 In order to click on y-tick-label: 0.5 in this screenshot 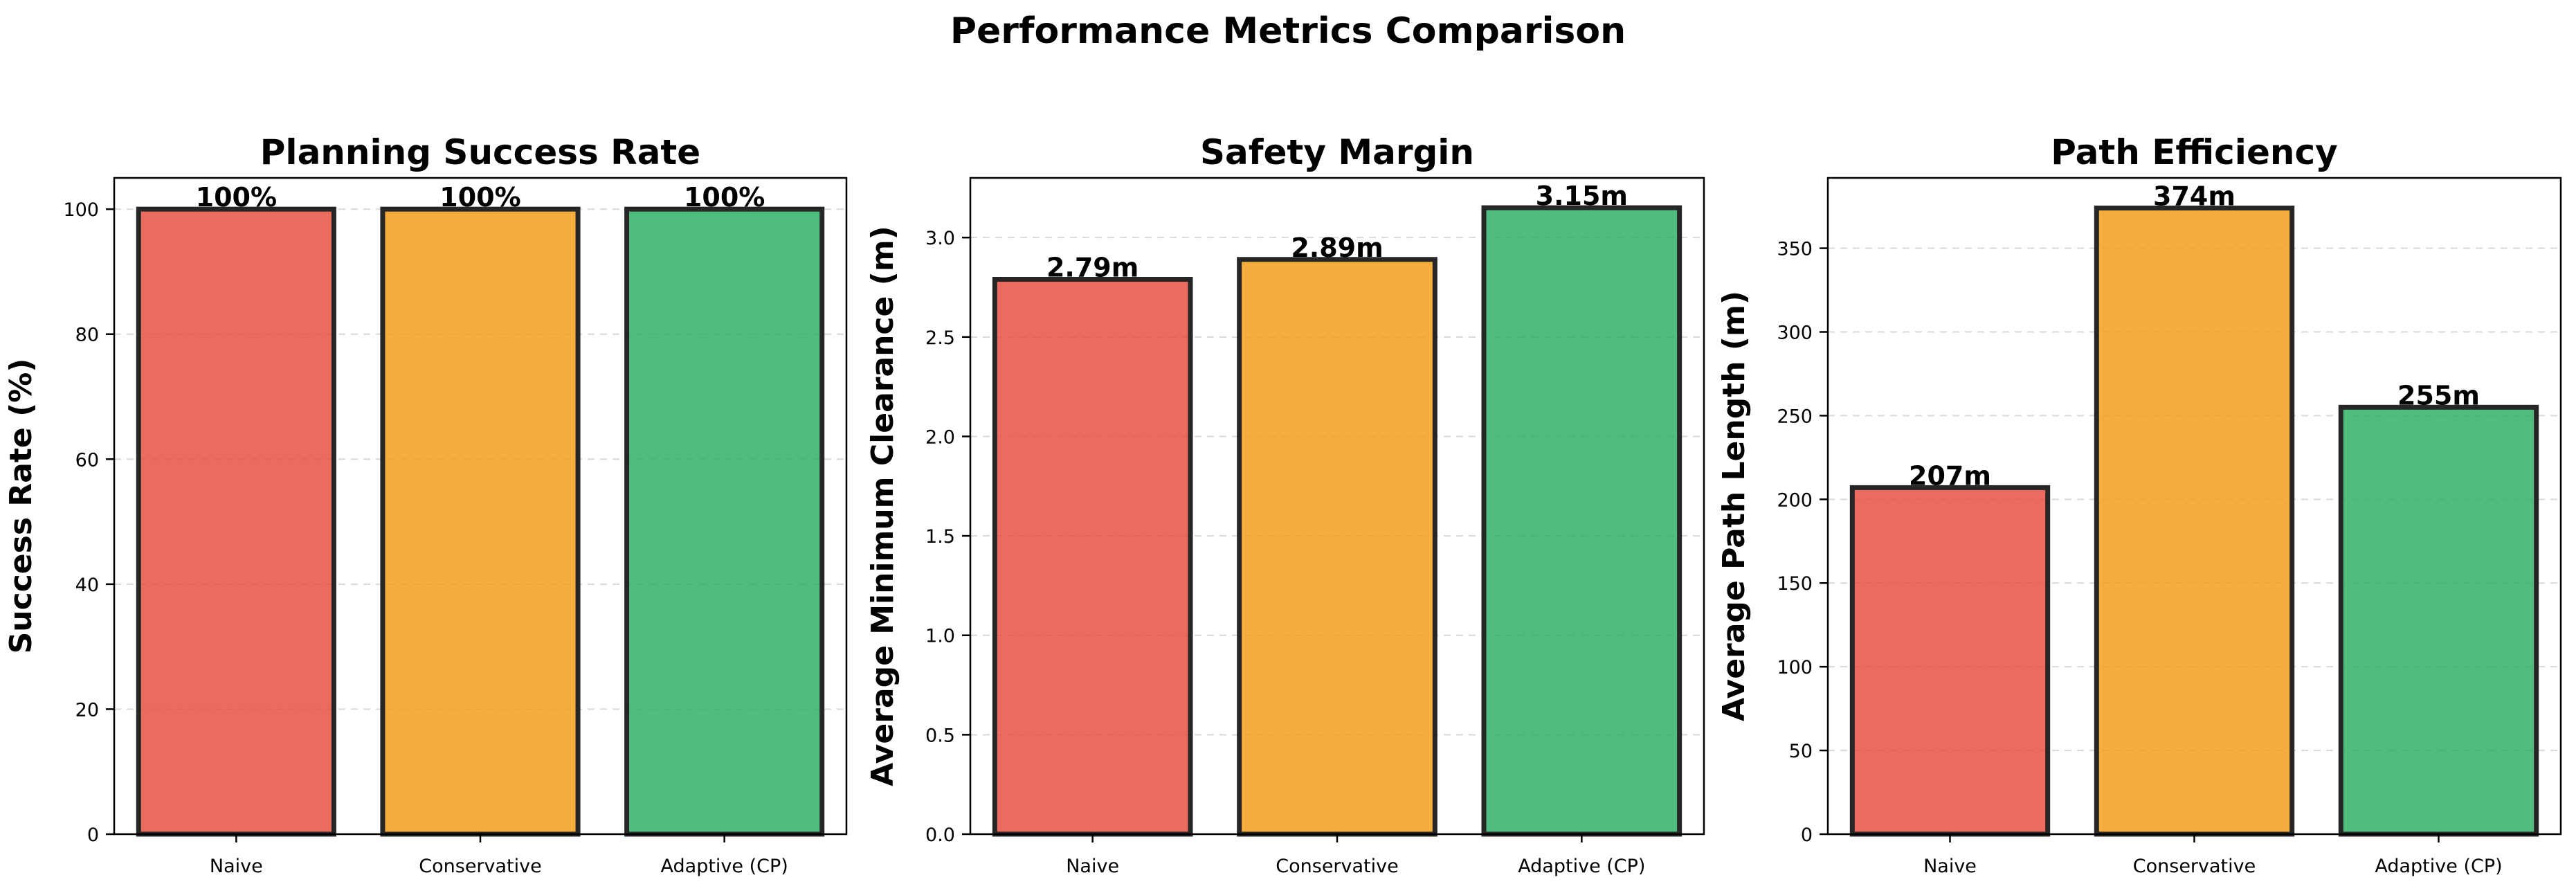, I will do `click(940, 736)`.